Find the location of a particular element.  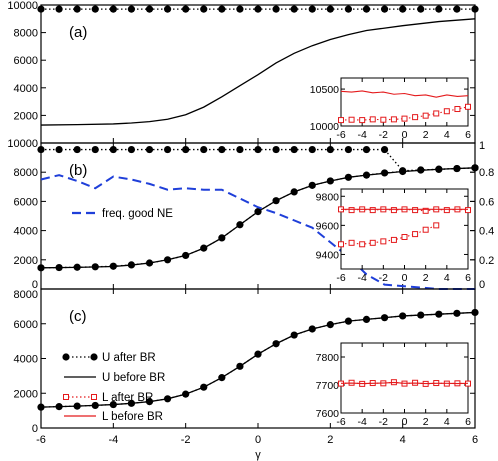

panel-c-y-tick-label-2: 4000 is located at coordinates (26, 360).